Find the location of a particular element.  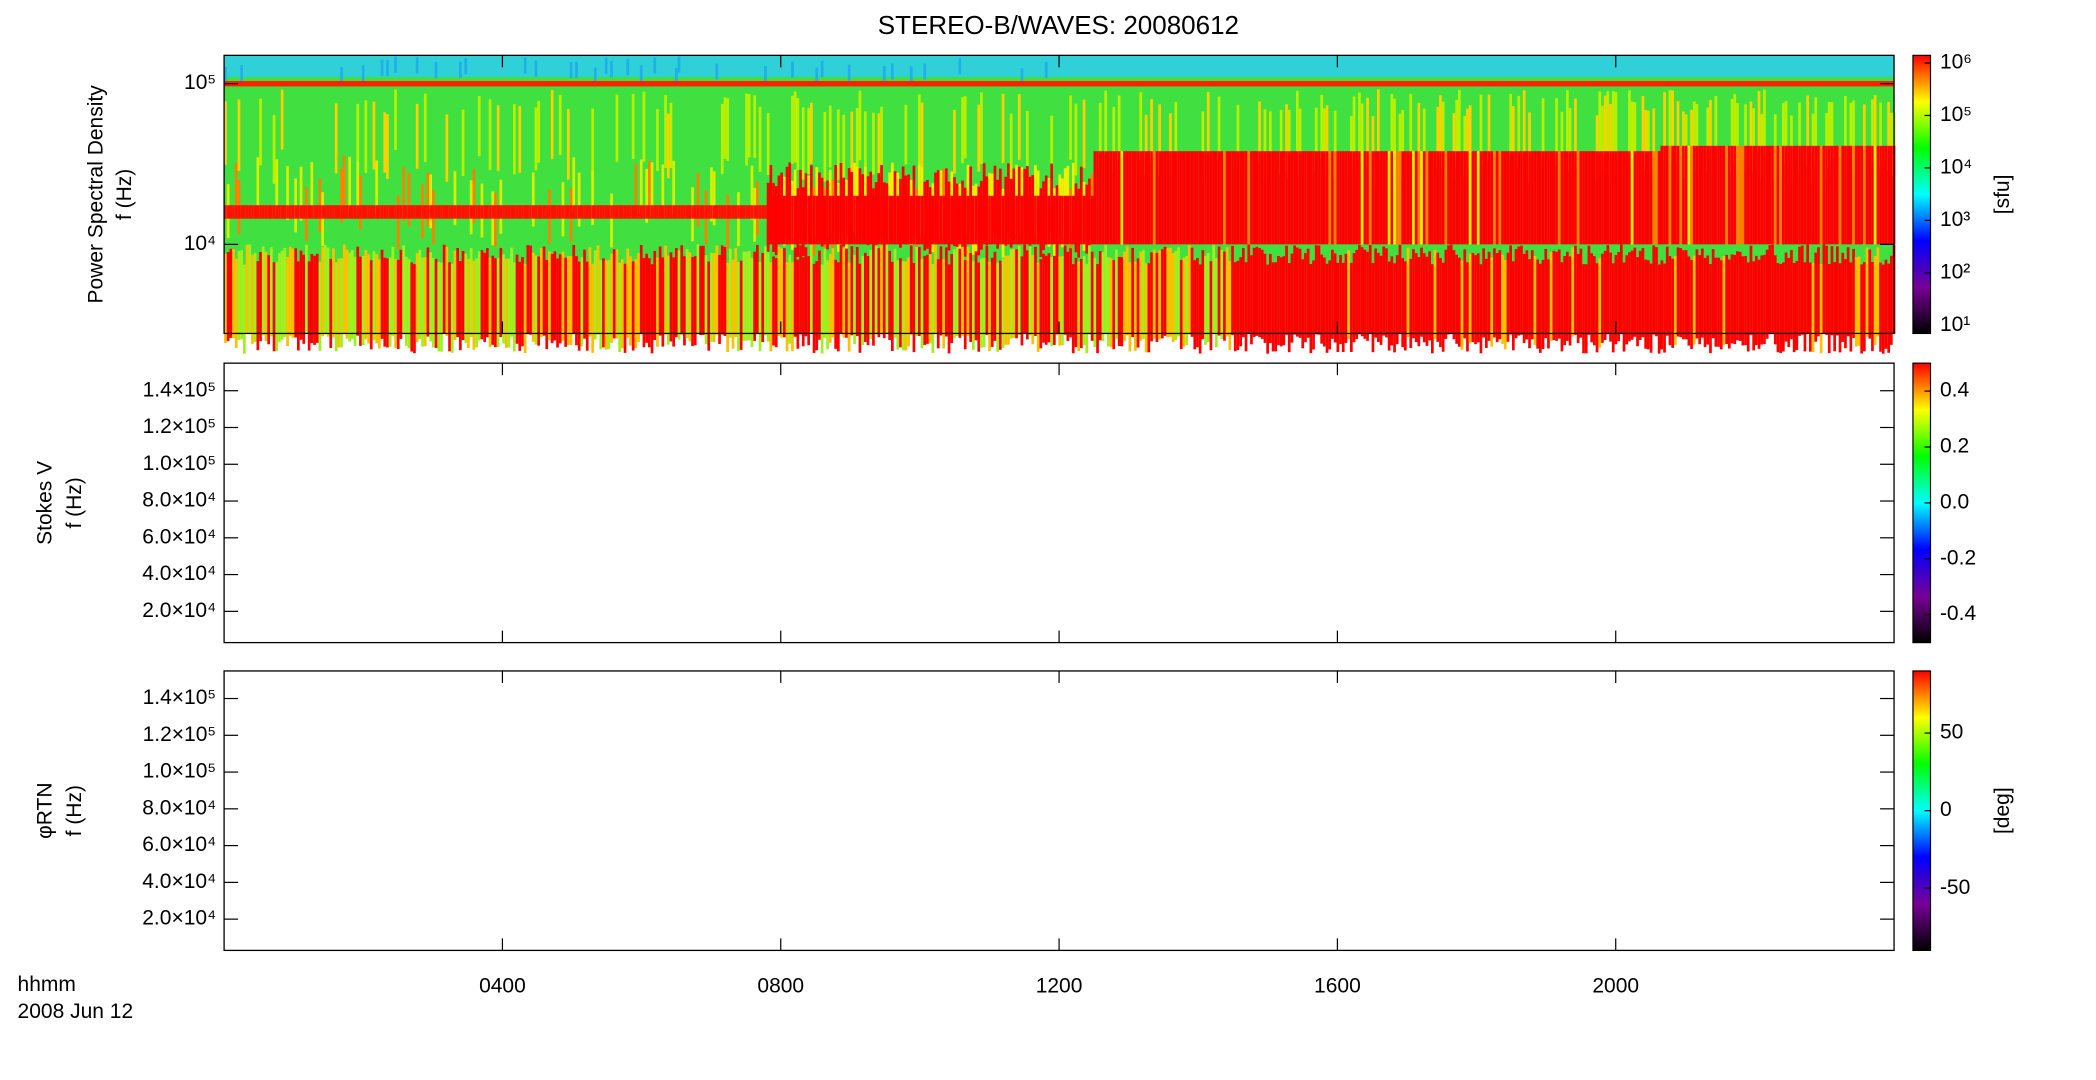

colorbar-tick-label: 50 is located at coordinates (1951, 732).